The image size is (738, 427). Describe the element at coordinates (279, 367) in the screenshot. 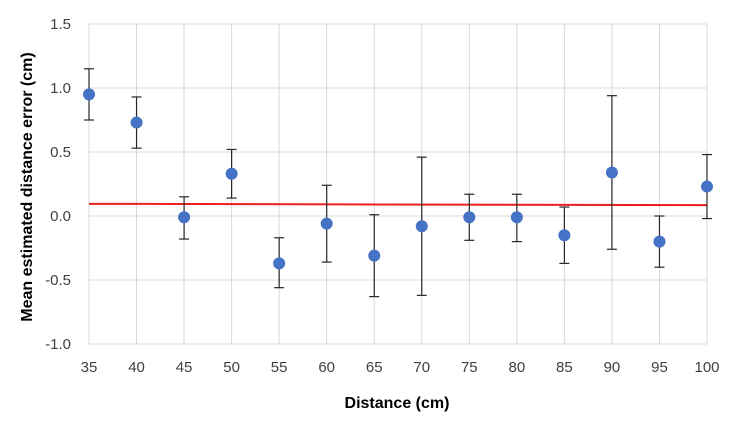

I see `x-tick-label: 55` at that location.